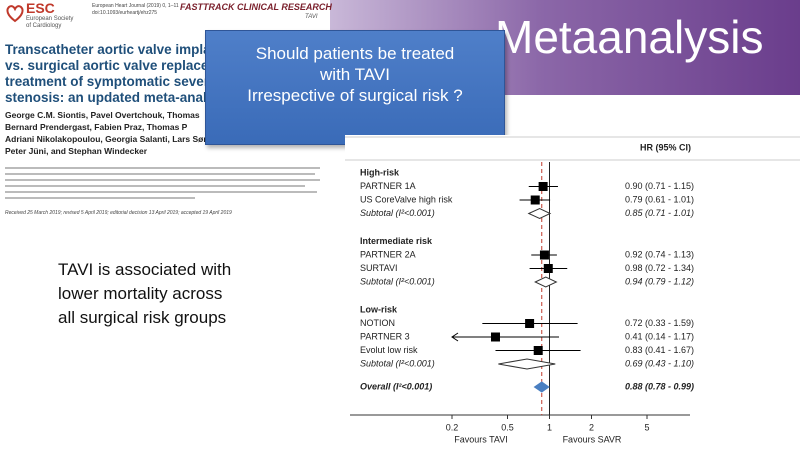 This screenshot has height=450, width=800. I want to click on key-message-line: lower mortality across, so click(140, 293).